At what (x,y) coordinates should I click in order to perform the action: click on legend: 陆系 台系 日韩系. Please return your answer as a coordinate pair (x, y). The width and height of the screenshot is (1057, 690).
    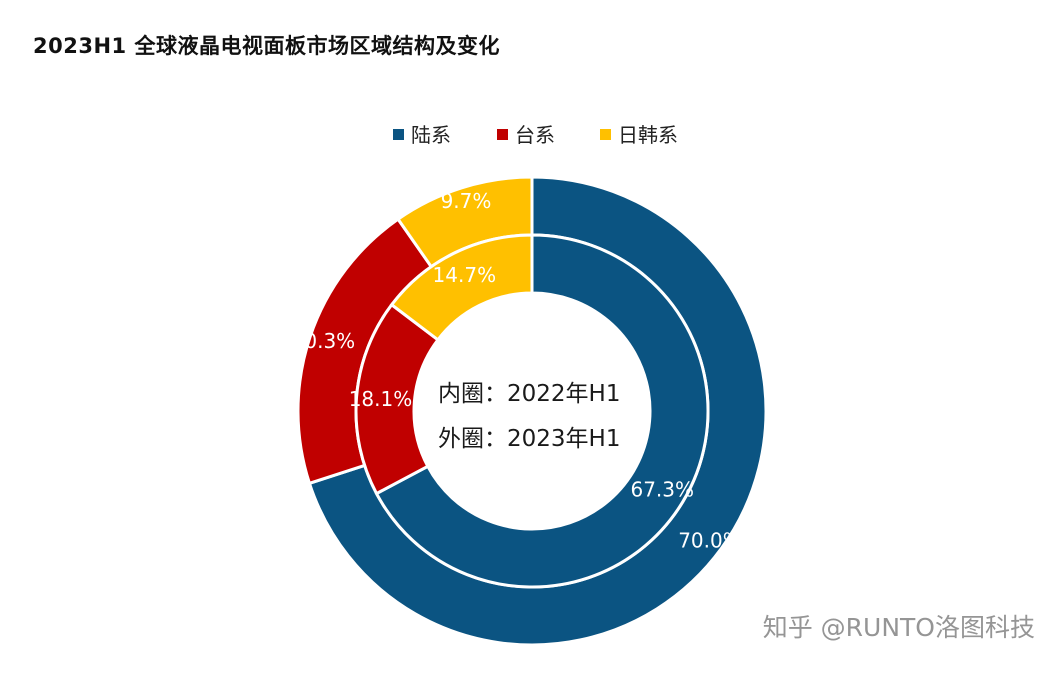
    Looking at the image, I should click on (535, 135).